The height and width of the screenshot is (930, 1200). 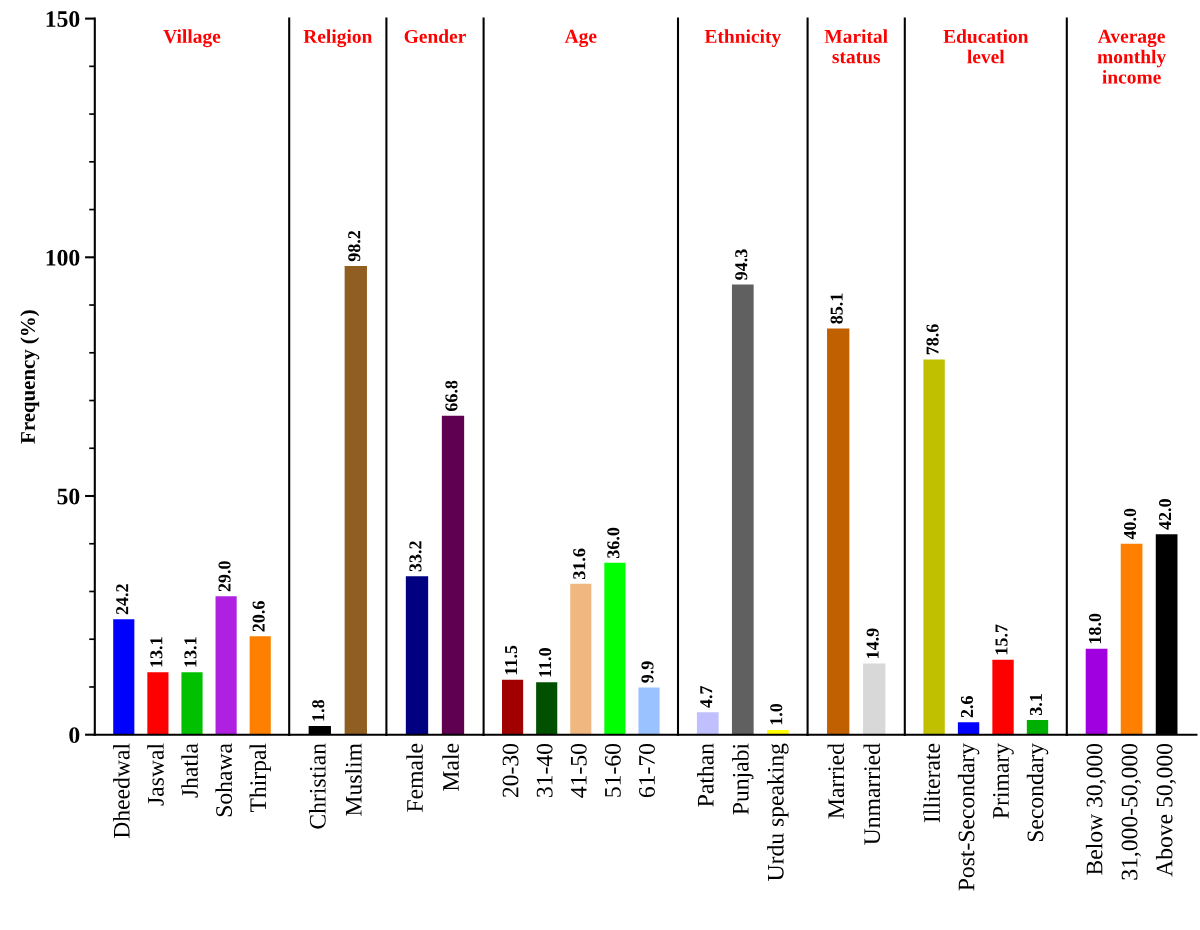 I want to click on x-tick-label: Post-Secondary, so click(x=968, y=817).